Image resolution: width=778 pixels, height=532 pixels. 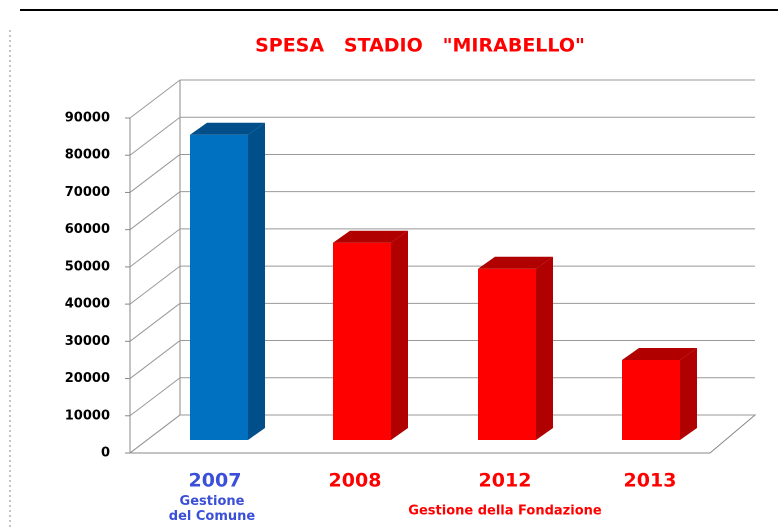 What do you see at coordinates (355, 481) in the screenshot?
I see `x-tick-label: 2008` at bounding box center [355, 481].